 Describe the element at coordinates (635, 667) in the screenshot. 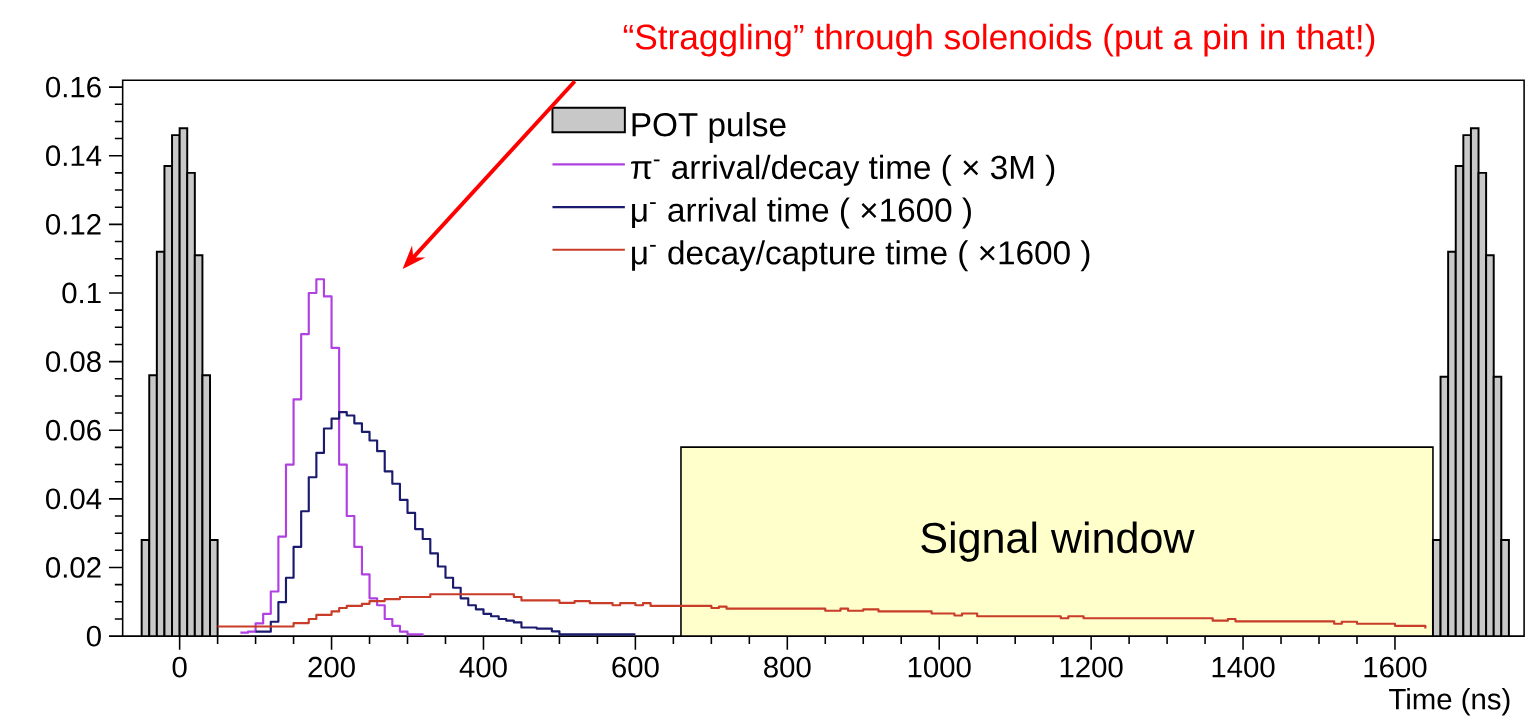

I see `x-tick-label: 600` at that location.